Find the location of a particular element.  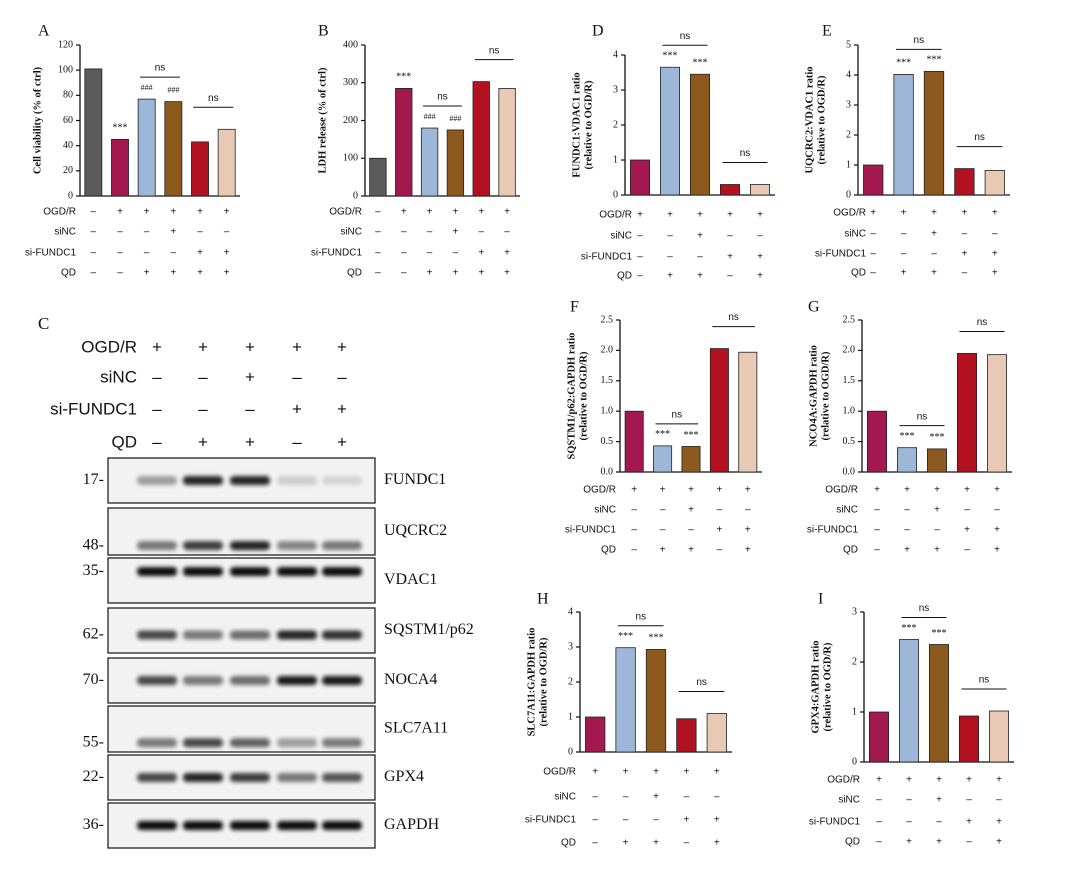

panel-letter: B is located at coordinates (323, 31).